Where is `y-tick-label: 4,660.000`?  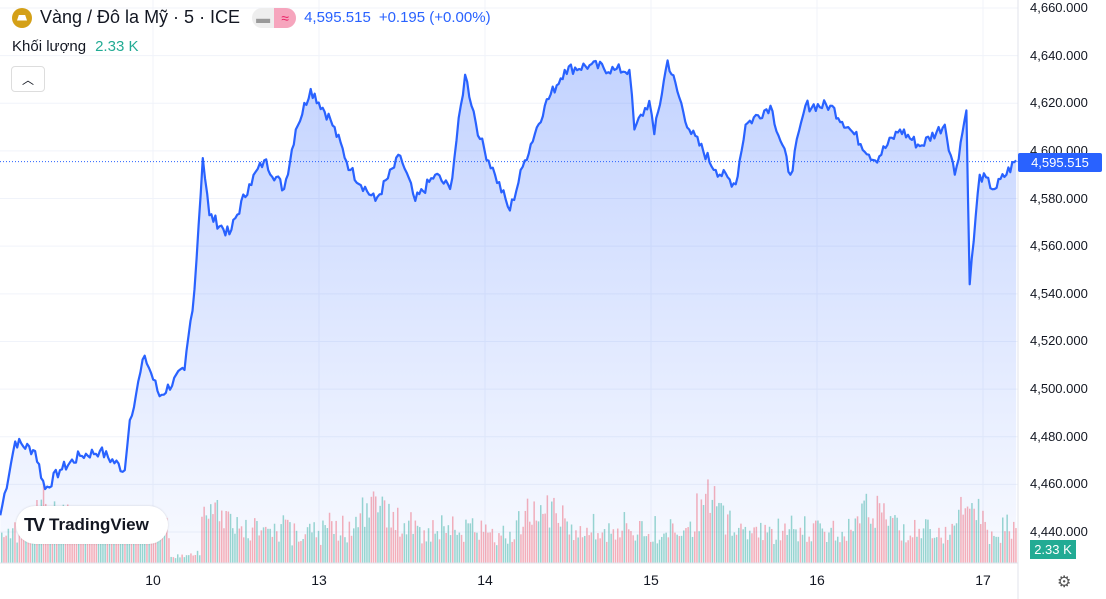 y-tick-label: 4,660.000 is located at coordinates (1059, 7).